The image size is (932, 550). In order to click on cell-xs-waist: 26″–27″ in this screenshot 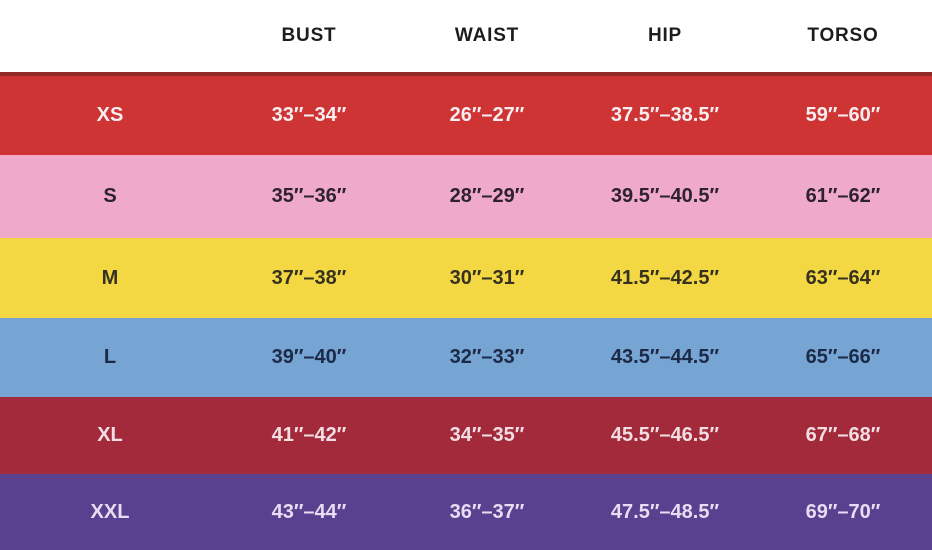, I will do `click(487, 115)`.